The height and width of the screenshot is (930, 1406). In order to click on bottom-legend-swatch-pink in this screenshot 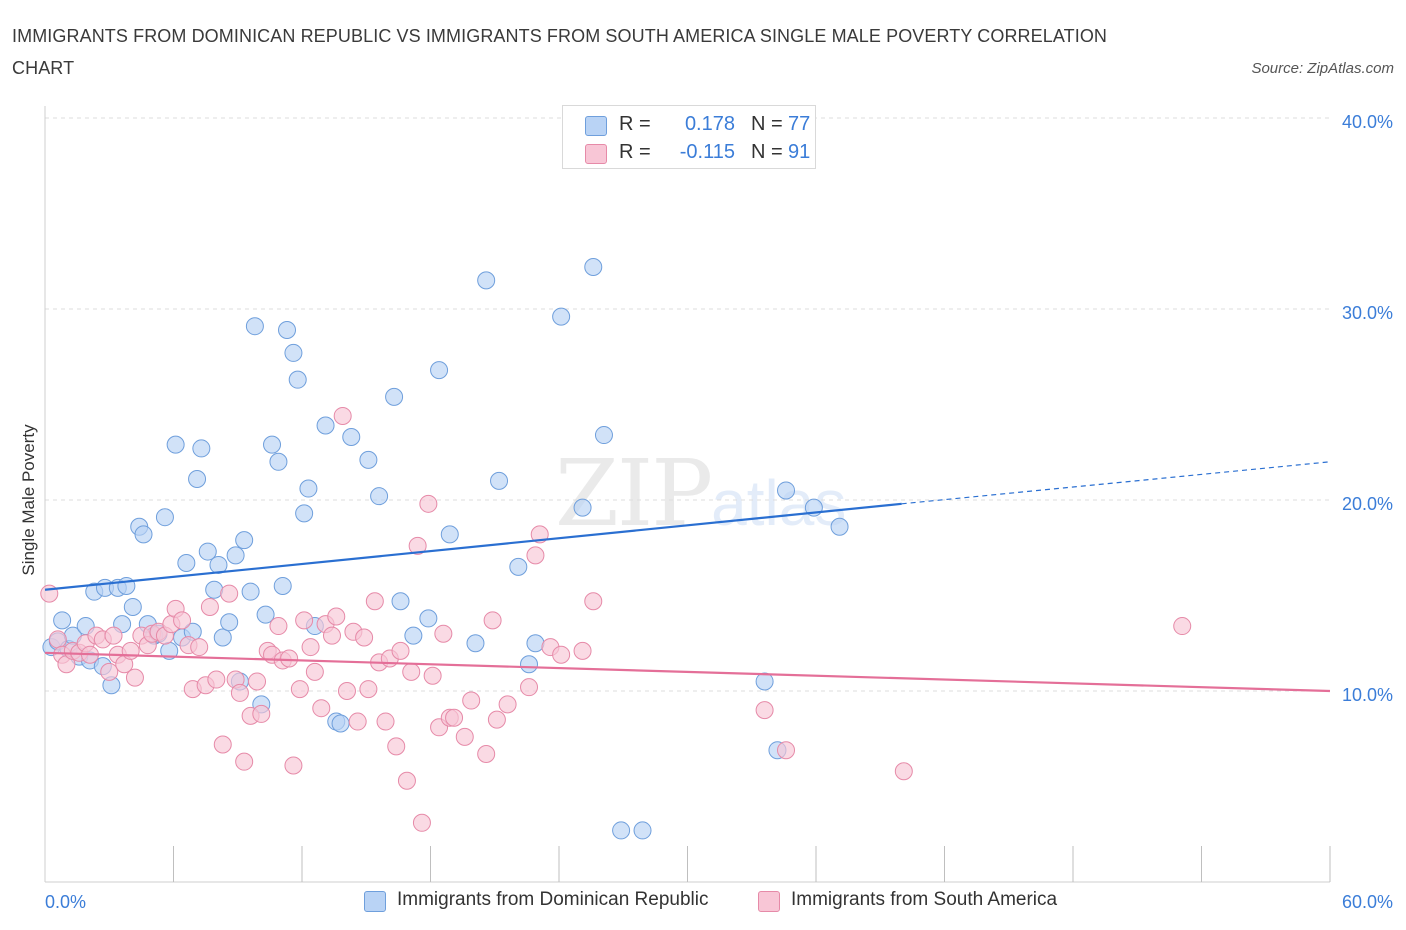, I will do `click(769, 901)`.